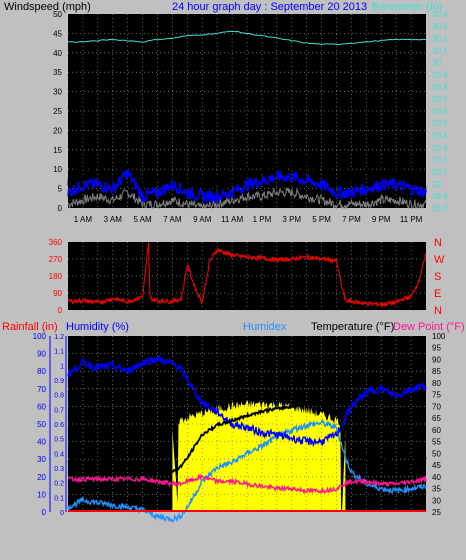  What do you see at coordinates (41, 459) in the screenshot?
I see `humidity-y-tick-label: 30` at bounding box center [41, 459].